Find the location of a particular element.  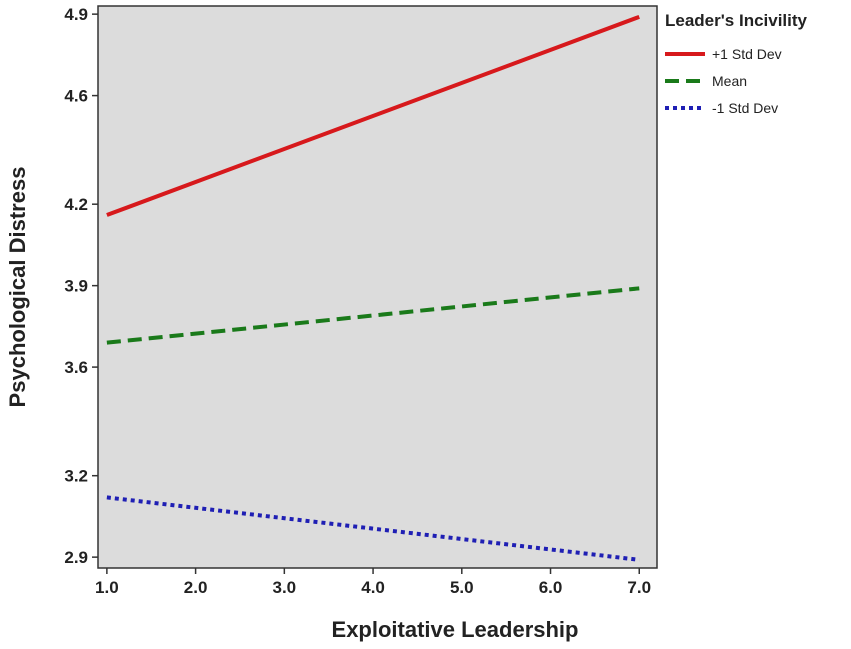

y-axis-title: Psychological Distress is located at coordinates (17, 287).